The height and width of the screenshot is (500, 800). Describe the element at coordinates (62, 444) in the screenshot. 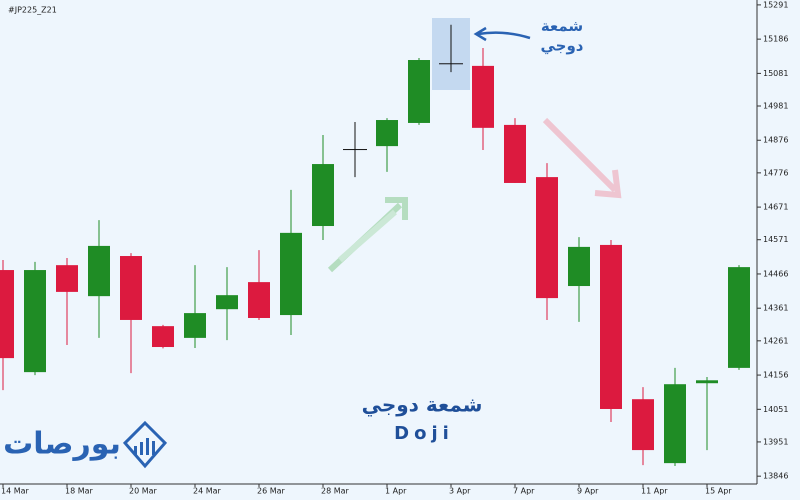

I see `brand-name: بورصات` at that location.